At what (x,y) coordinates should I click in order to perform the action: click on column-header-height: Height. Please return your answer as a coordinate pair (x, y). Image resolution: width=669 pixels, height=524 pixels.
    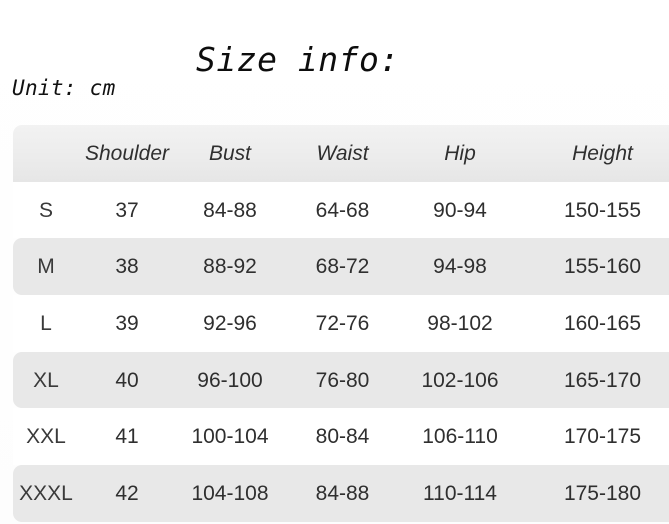
    Looking at the image, I should click on (594, 153).